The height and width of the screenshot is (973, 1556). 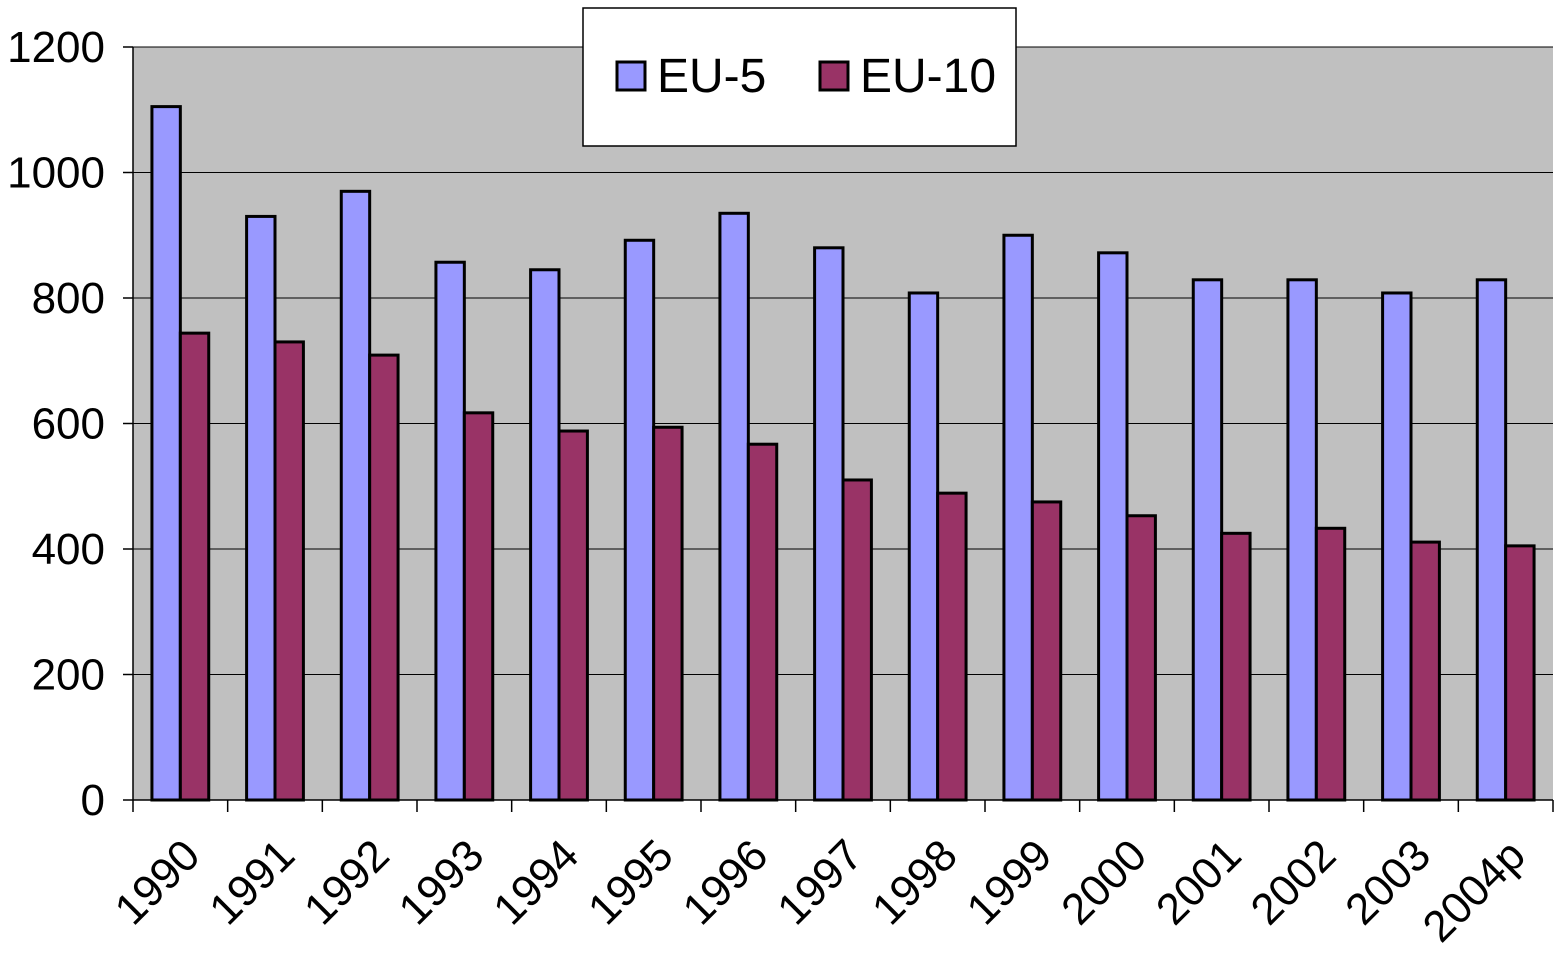 What do you see at coordinates (536, 882) in the screenshot?
I see `x-tick-label: 1994` at bounding box center [536, 882].